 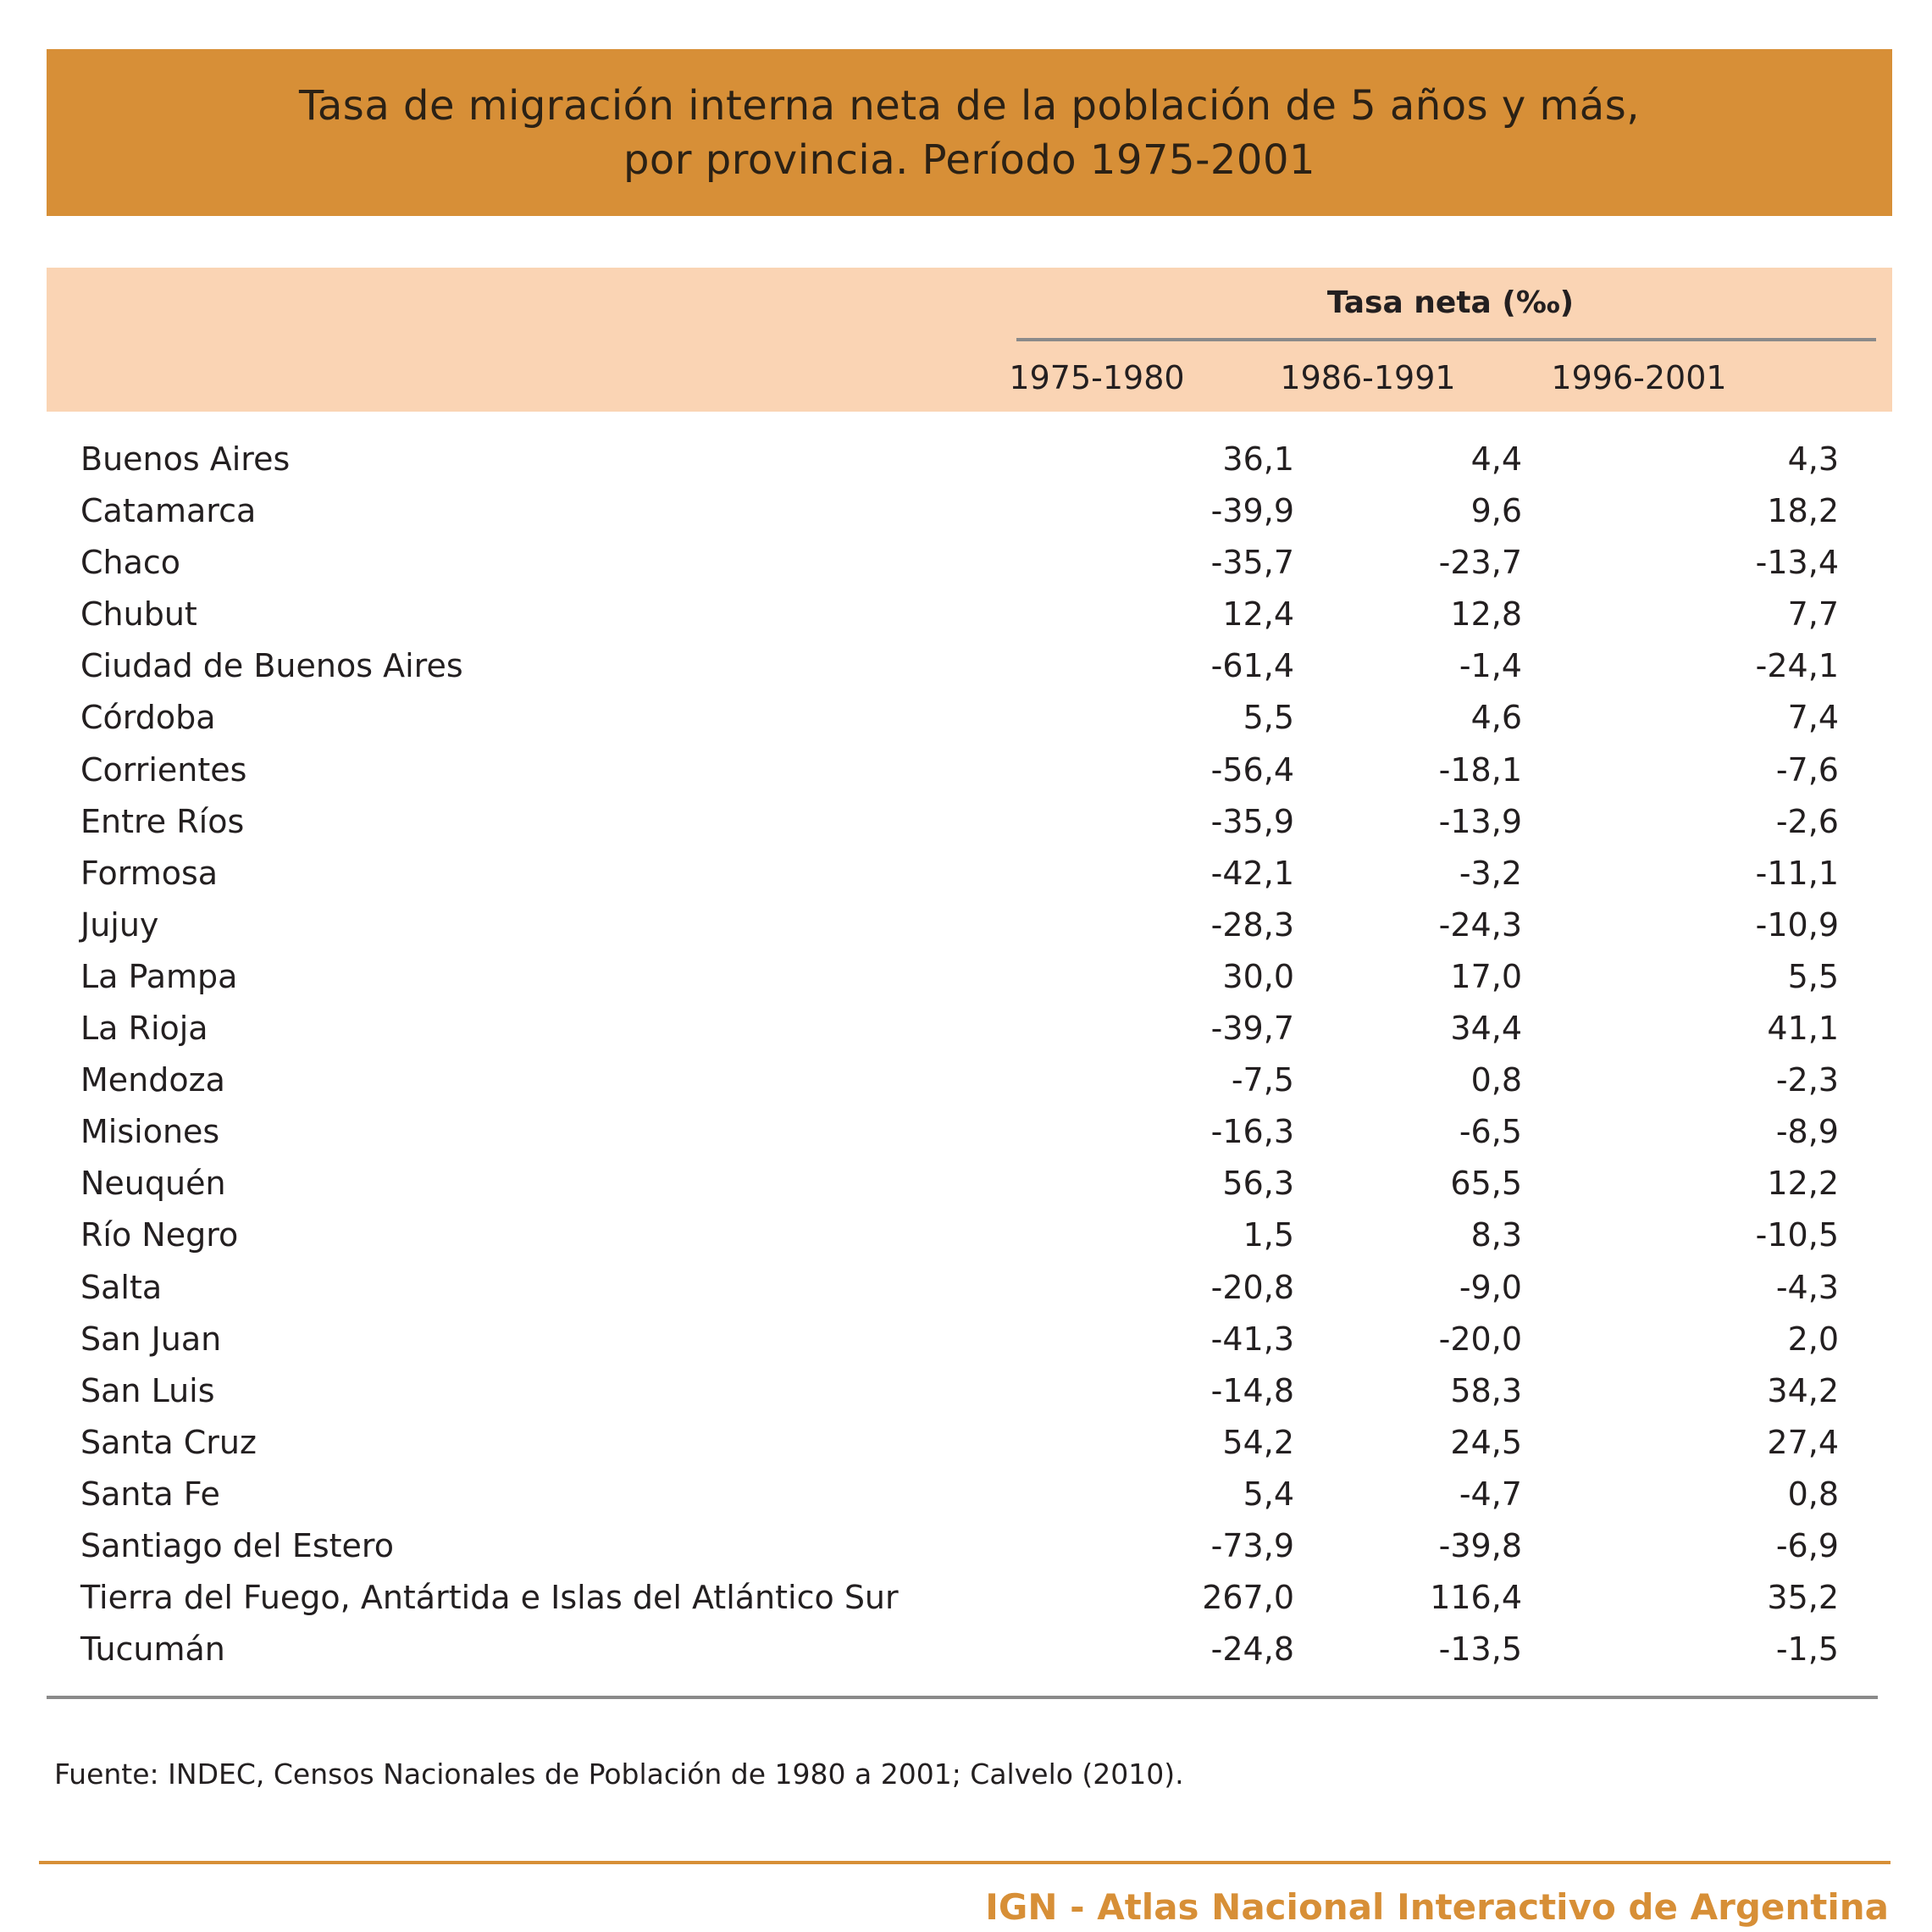 I want to click on rate-cell-1986-1991: 65,5, so click(x=1486, y=1184).